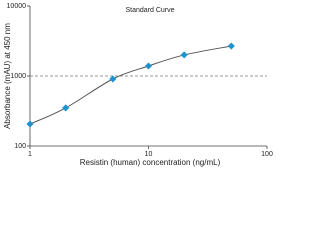 This screenshot has height=240, width=320. Describe the element at coordinates (149, 154) in the screenshot. I see `x-tick-label: 10` at that location.